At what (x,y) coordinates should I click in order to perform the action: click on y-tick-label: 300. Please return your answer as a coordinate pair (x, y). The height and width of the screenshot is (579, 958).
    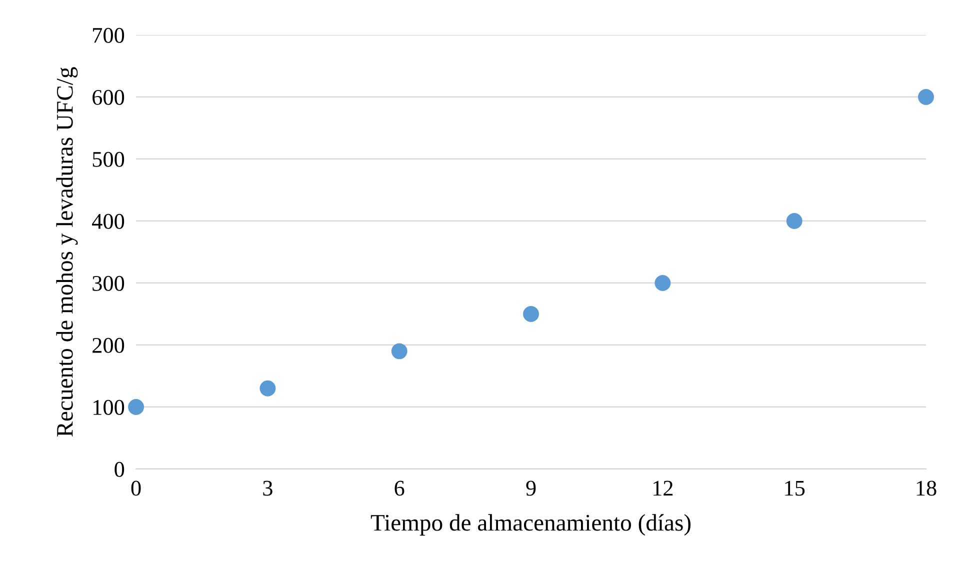
    Looking at the image, I should click on (108, 283).